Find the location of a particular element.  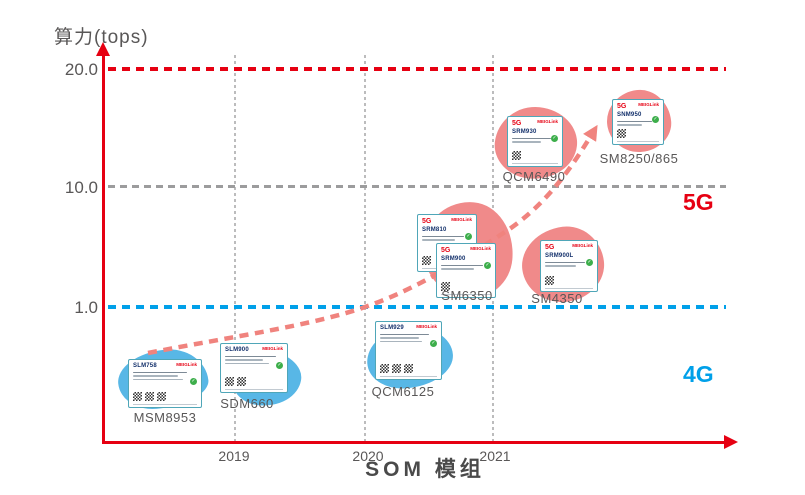

module-label-sm8250: SM8250/865 is located at coordinates (639, 158).